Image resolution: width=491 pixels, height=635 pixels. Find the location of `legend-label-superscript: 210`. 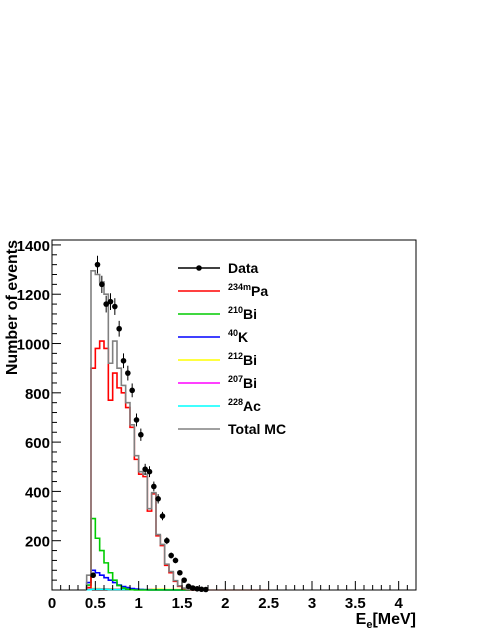

legend-label-superscript: 210 is located at coordinates (235, 310).